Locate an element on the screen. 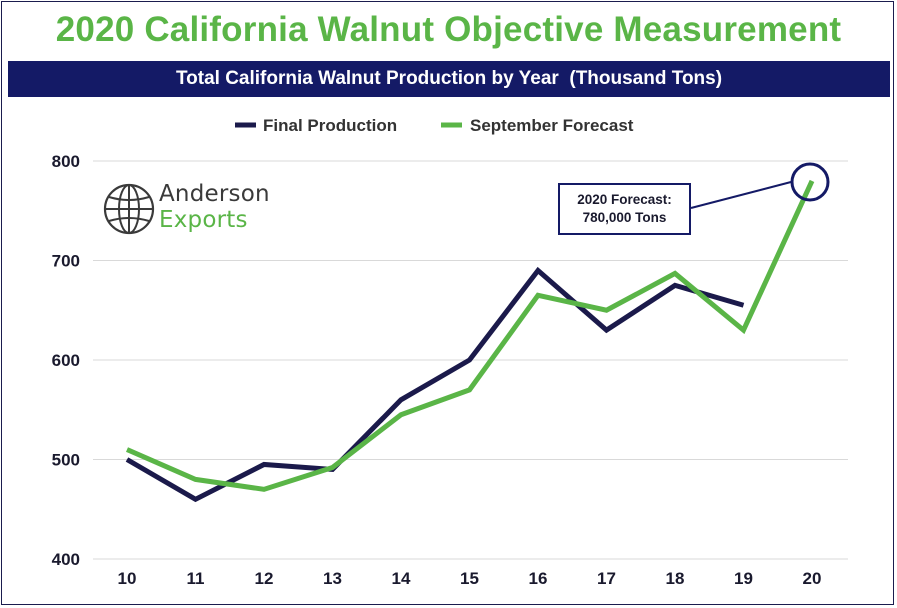 This screenshot has width=897, height=608. legend-label-forecast: September Forecast is located at coordinates (552, 125).